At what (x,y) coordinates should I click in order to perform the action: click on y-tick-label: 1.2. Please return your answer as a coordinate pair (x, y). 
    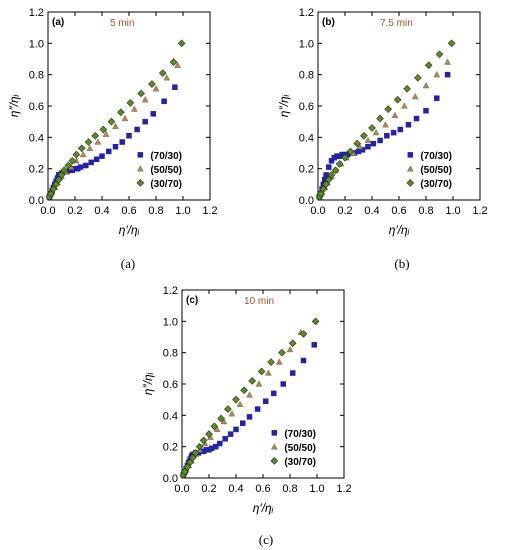
    Looking at the image, I should click on (170, 291).